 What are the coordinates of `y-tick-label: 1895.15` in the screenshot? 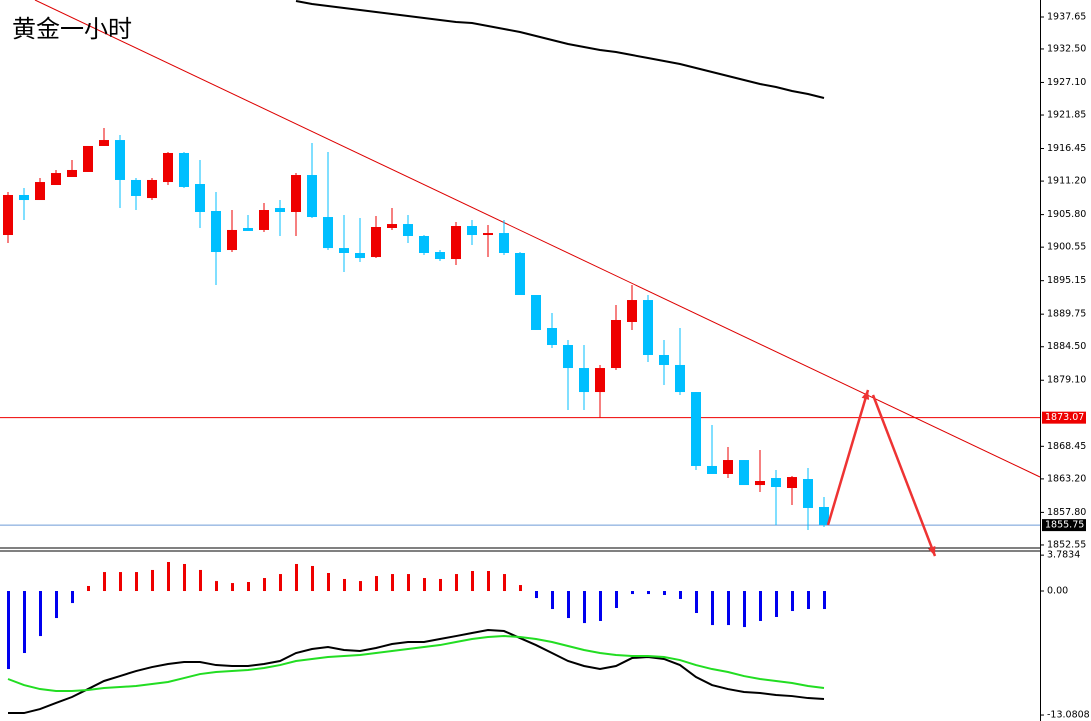 It's located at (1066, 280).